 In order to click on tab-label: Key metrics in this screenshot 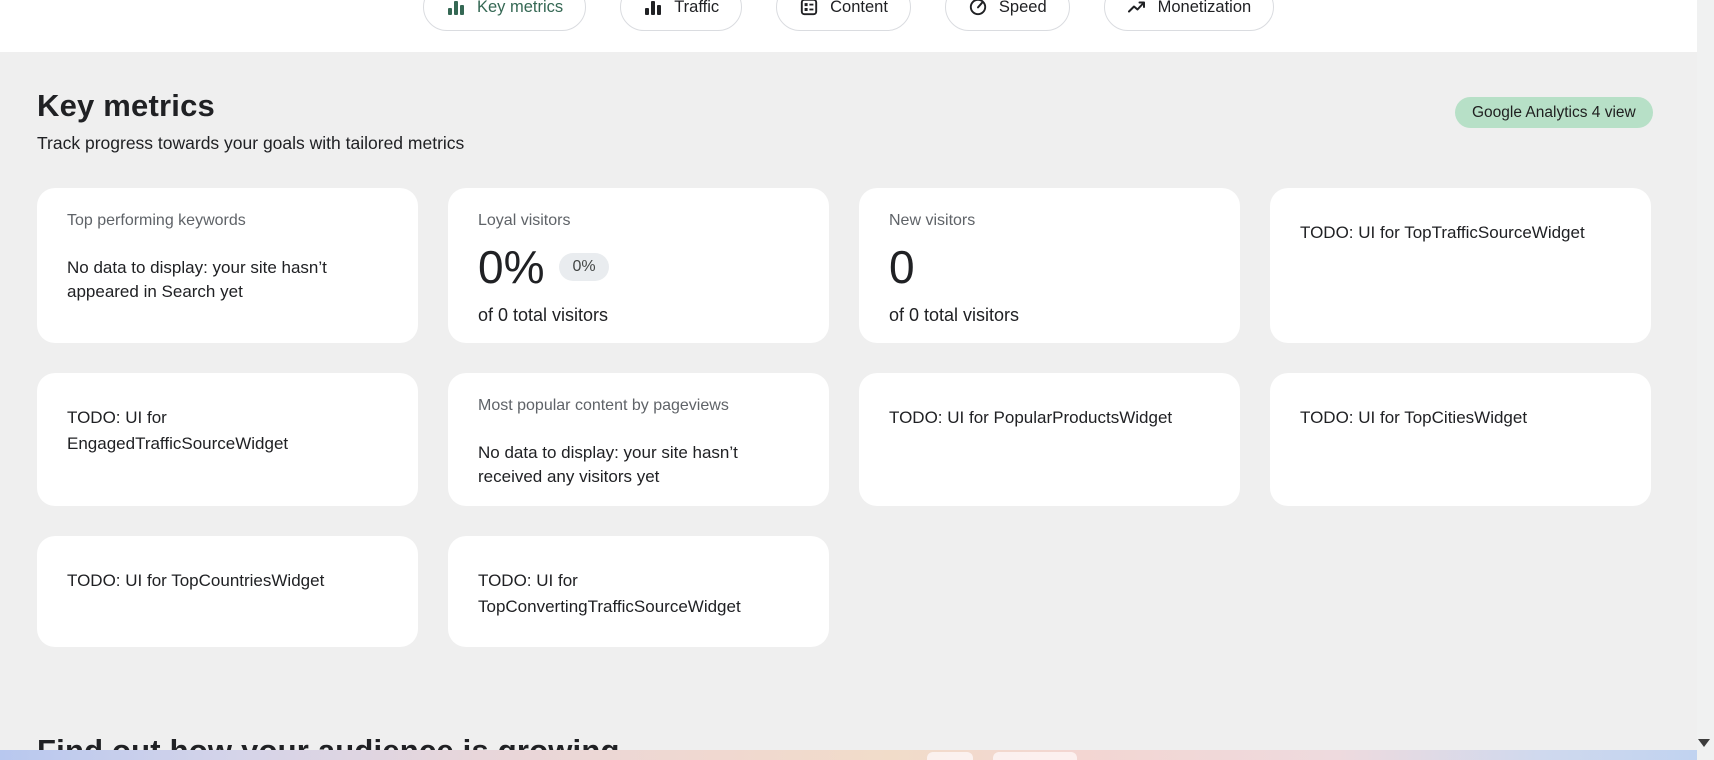, I will do `click(520, 8)`.